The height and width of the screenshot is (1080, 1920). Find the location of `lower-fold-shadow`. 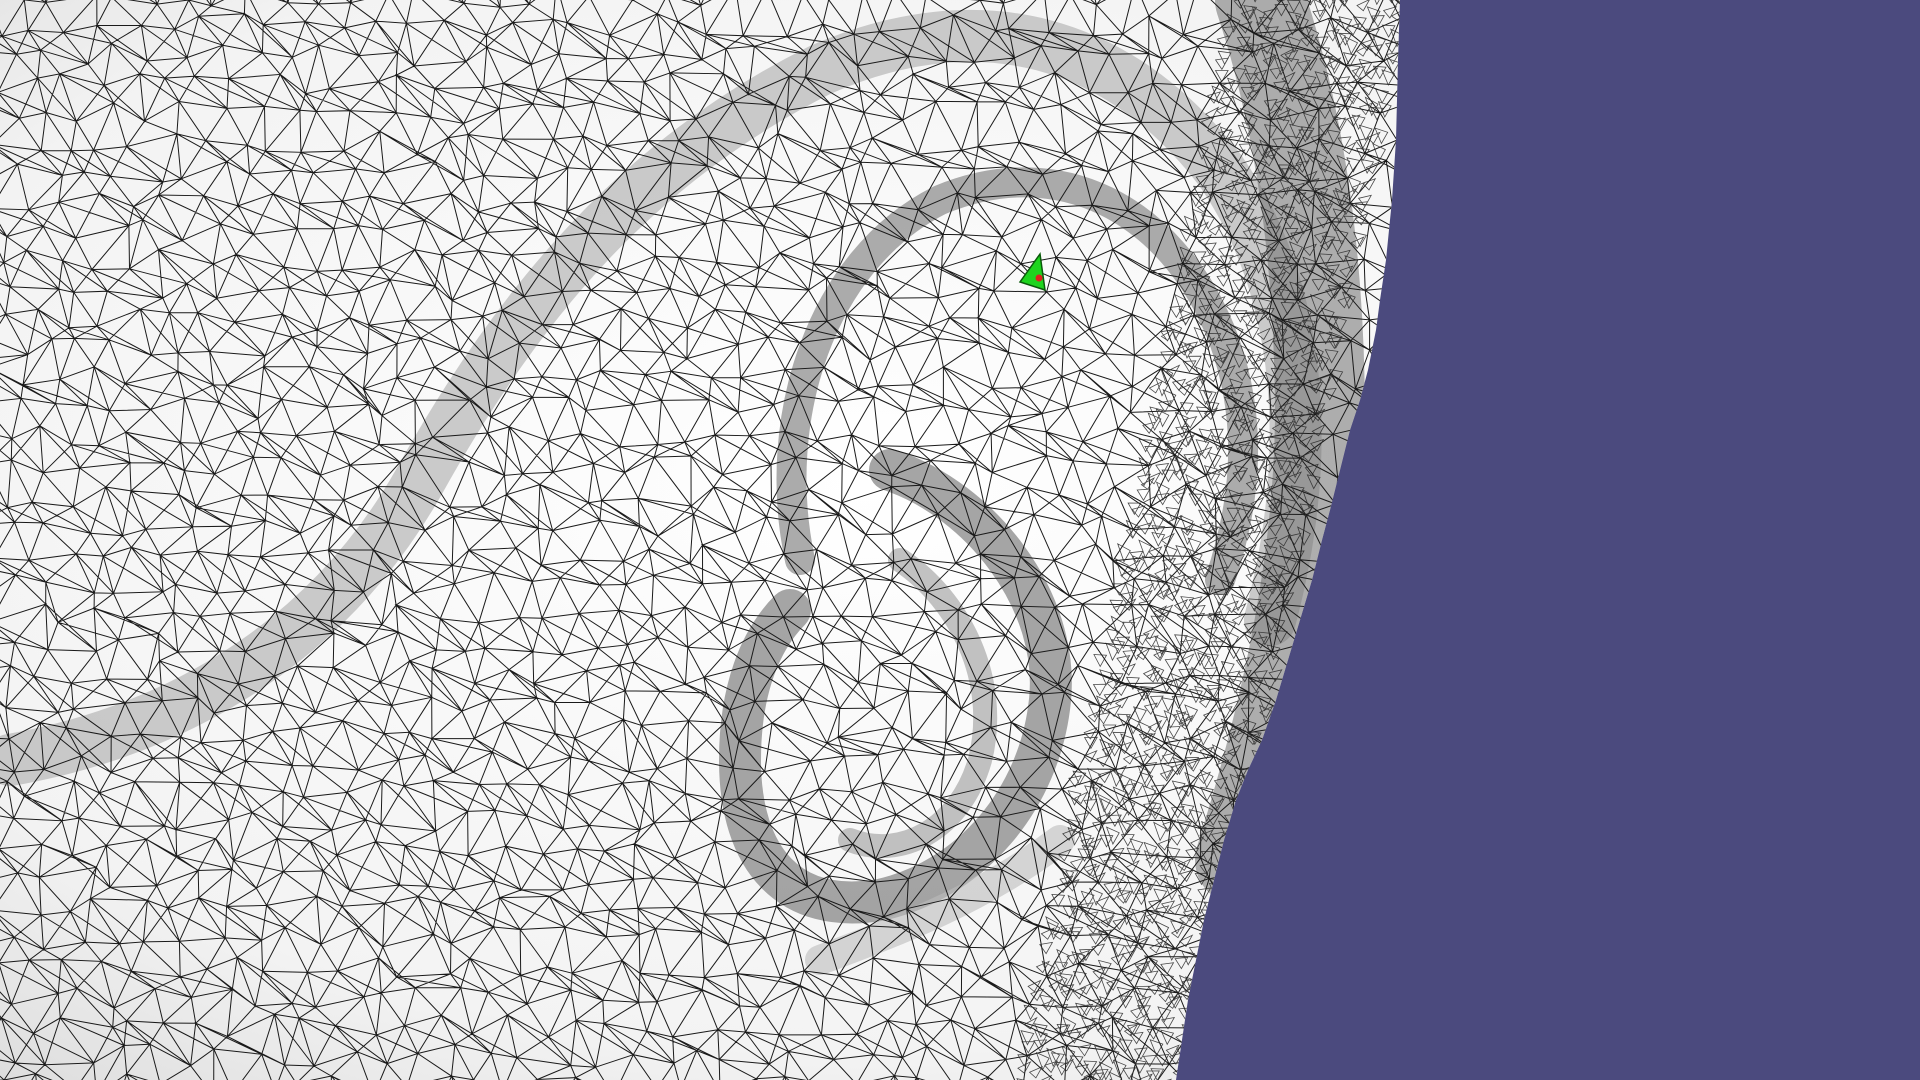

lower-fold-shadow is located at coordinates (940, 900).